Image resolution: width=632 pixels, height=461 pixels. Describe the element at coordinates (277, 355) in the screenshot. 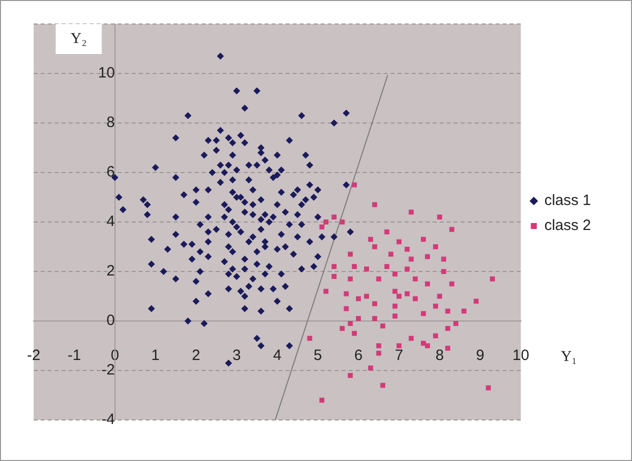

I see `x-tick-label: 4` at that location.